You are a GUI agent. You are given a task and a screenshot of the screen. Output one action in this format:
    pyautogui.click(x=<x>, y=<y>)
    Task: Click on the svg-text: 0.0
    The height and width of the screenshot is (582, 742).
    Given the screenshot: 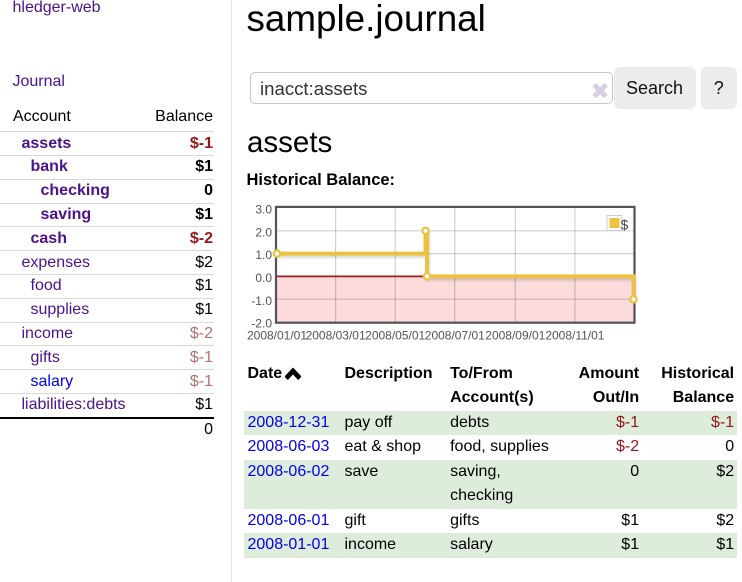 What is the action you would take?
    pyautogui.click(x=263, y=278)
    